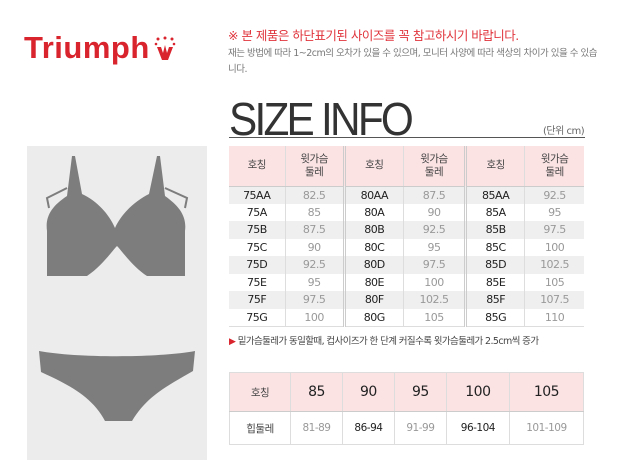  Describe the element at coordinates (495, 195) in the screenshot. I see `size-cell: 85AA` at that location.